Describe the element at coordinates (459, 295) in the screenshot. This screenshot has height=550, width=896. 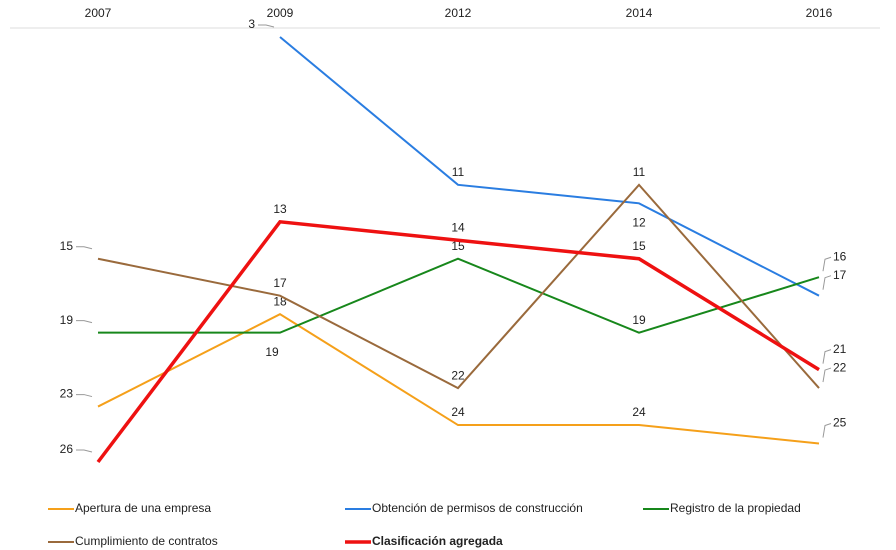
I see `line-series` at that location.